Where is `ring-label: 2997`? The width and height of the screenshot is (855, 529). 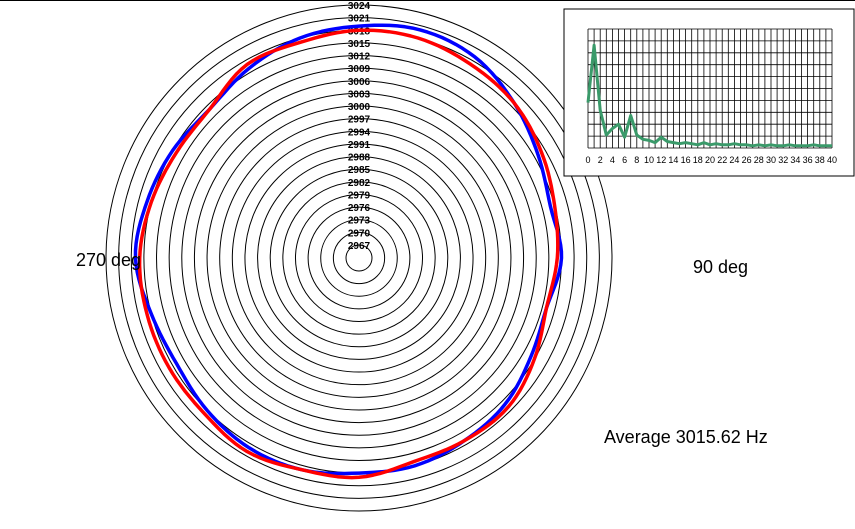
ring-label: 2997 is located at coordinates (359, 120).